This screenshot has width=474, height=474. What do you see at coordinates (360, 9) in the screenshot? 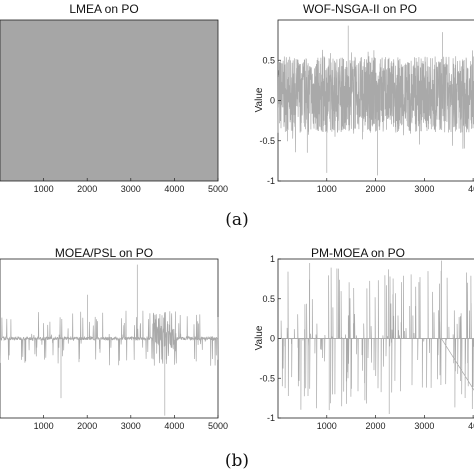
I see `panel-title-wof: WOF-NSGA-II on PO` at bounding box center [360, 9].